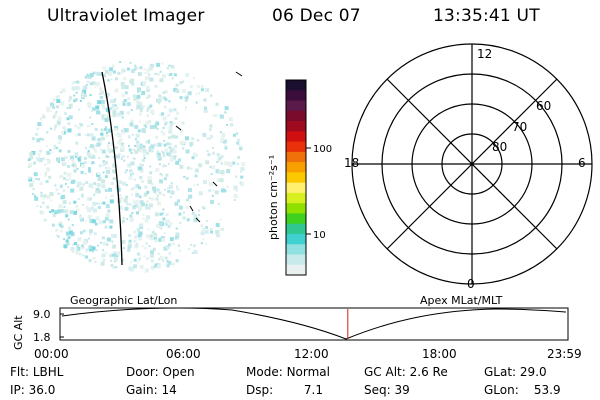 Image resolution: width=600 pixels, height=400 pixels. What do you see at coordinates (316, 16) in the screenshot?
I see `observation-date: 06 Dec 07` at bounding box center [316, 16].